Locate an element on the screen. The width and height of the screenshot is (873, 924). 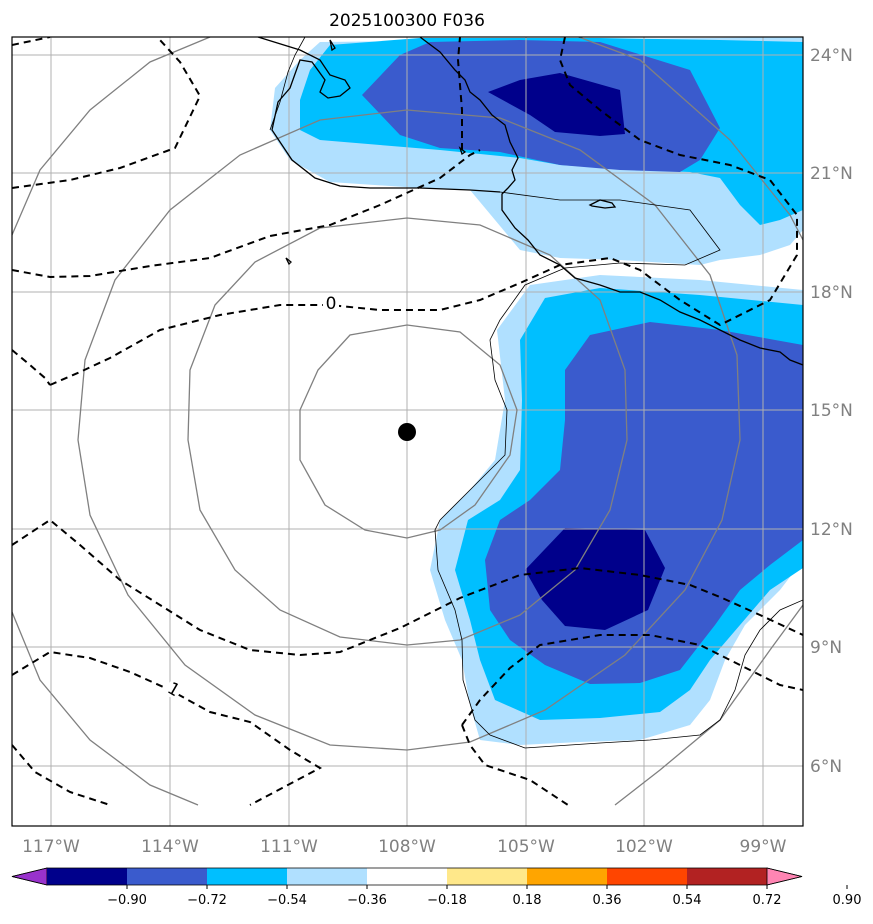
coastline-interior-west is located at coordinates (287, 84).